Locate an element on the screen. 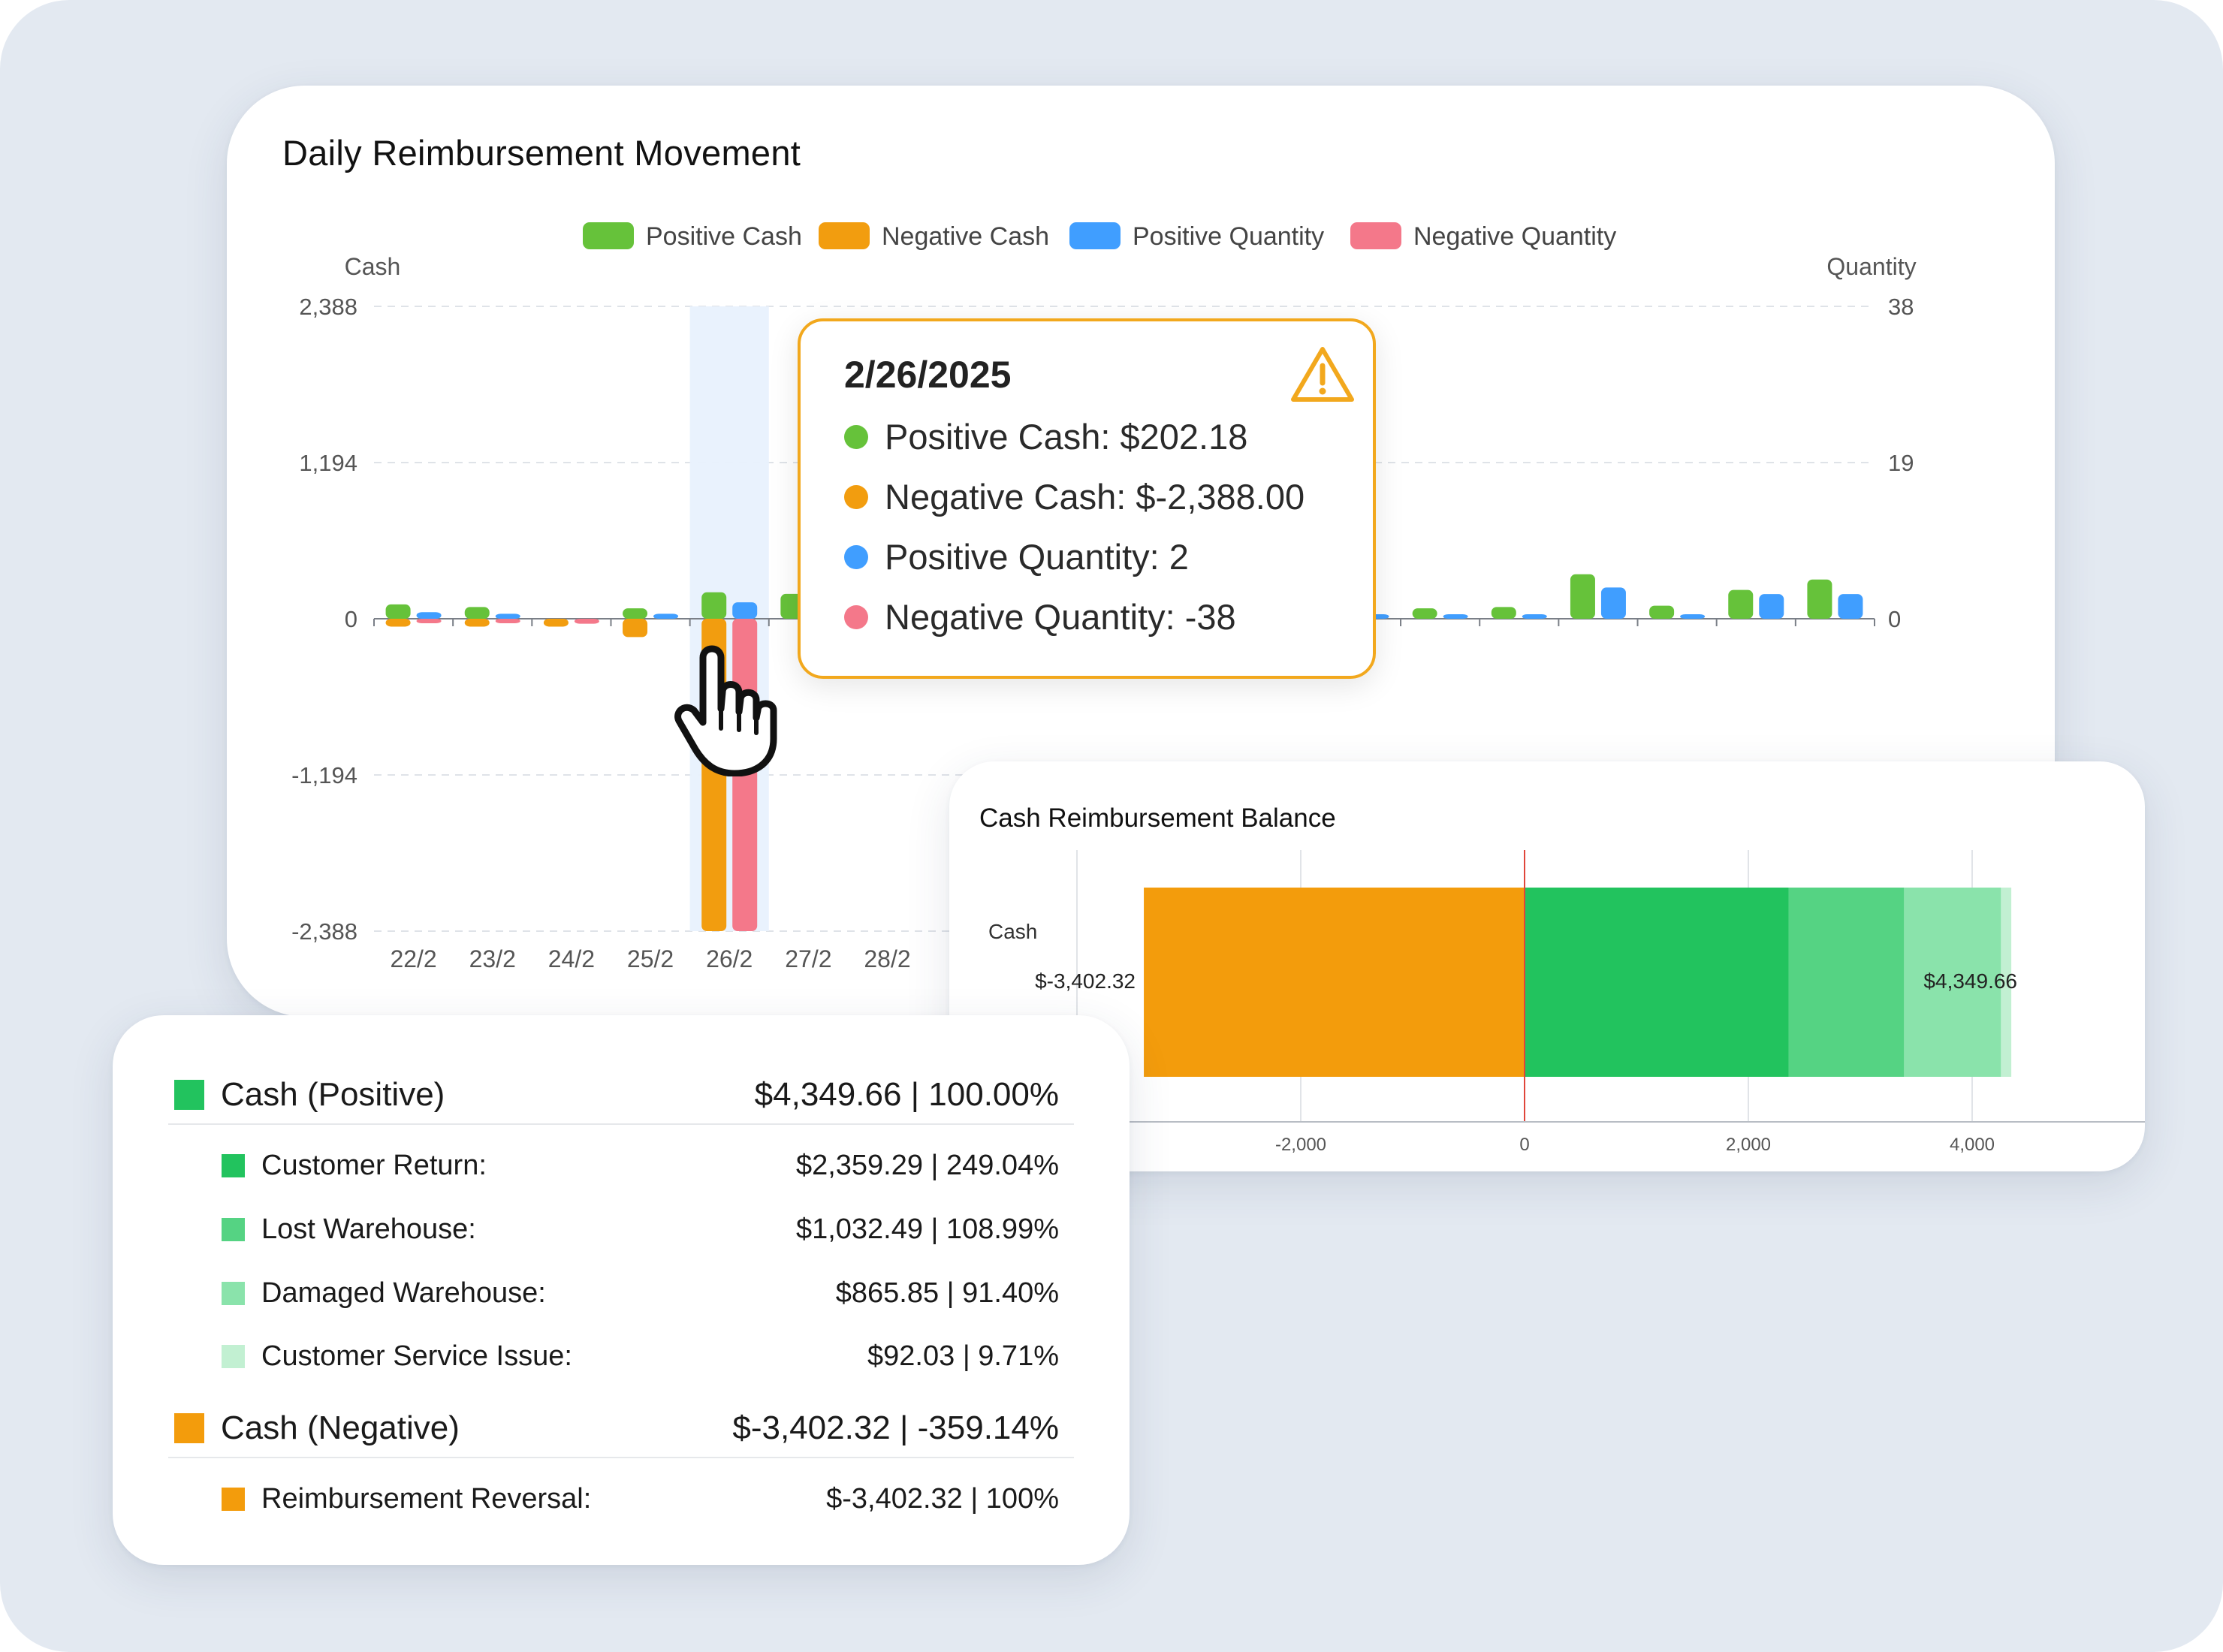  item-label: Lost Warehouse: is located at coordinates (368, 1229).